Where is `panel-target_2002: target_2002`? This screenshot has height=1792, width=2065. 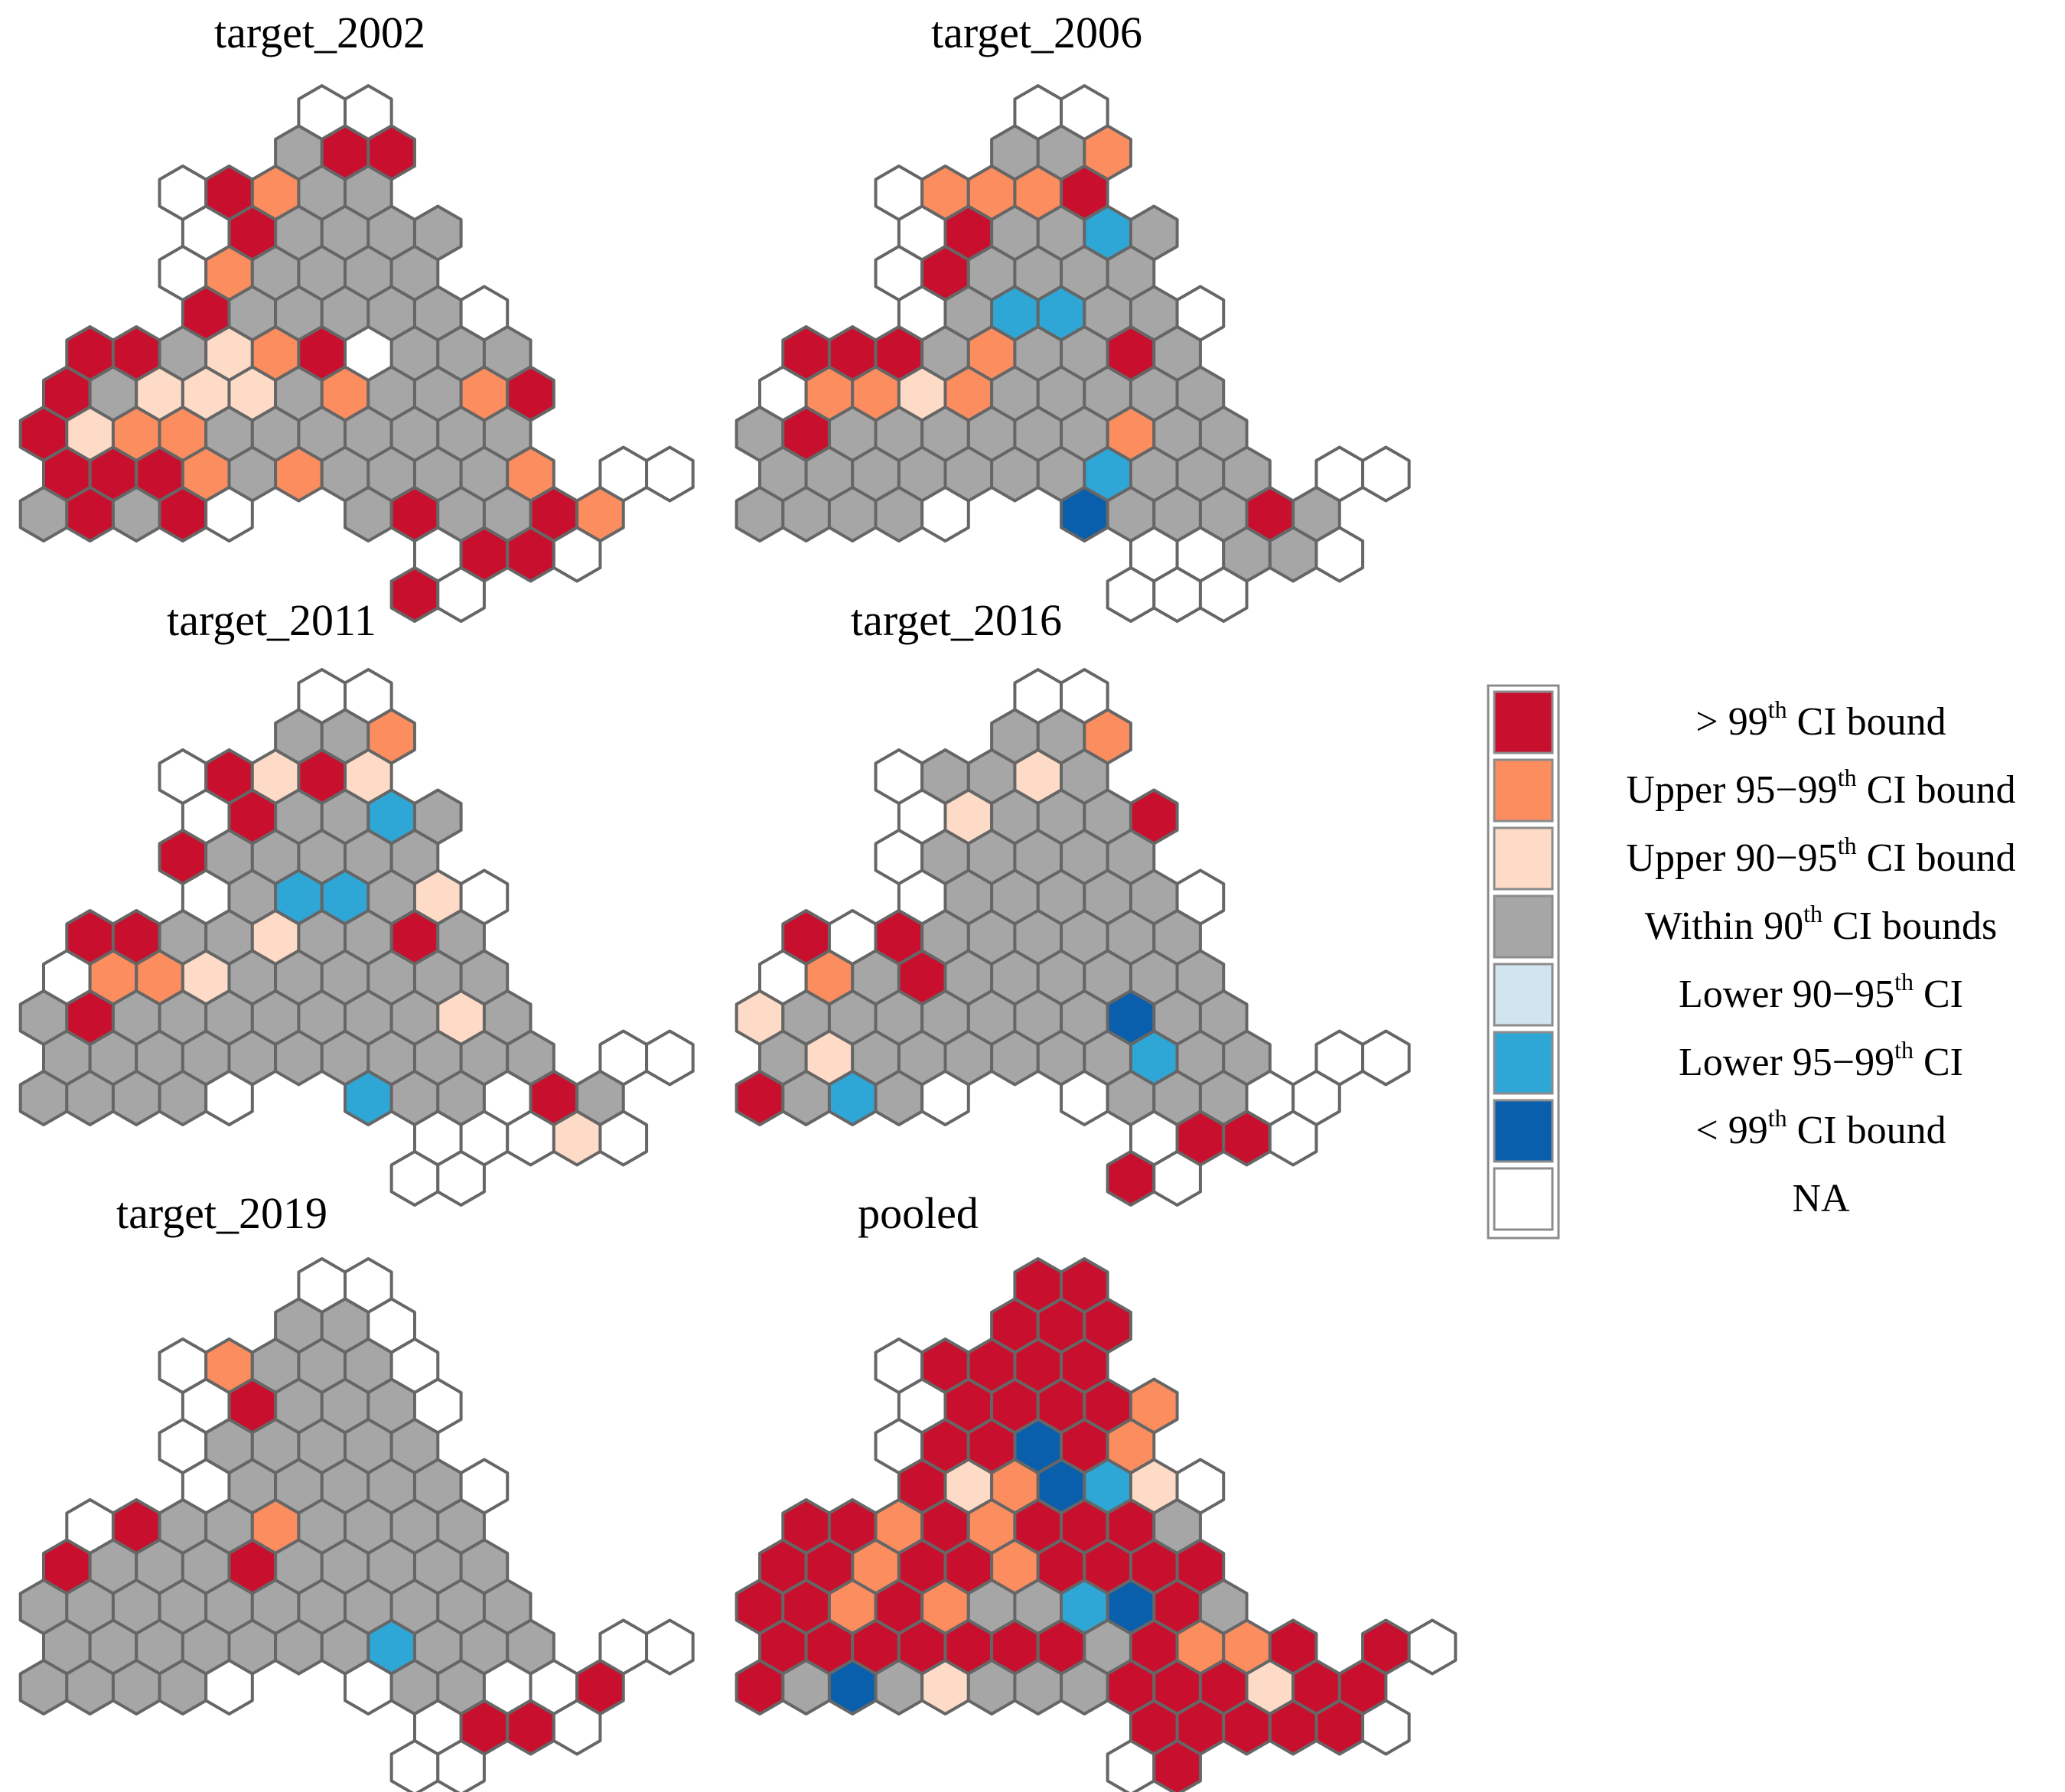 panel-target_2002: target_2002 is located at coordinates (356, 315).